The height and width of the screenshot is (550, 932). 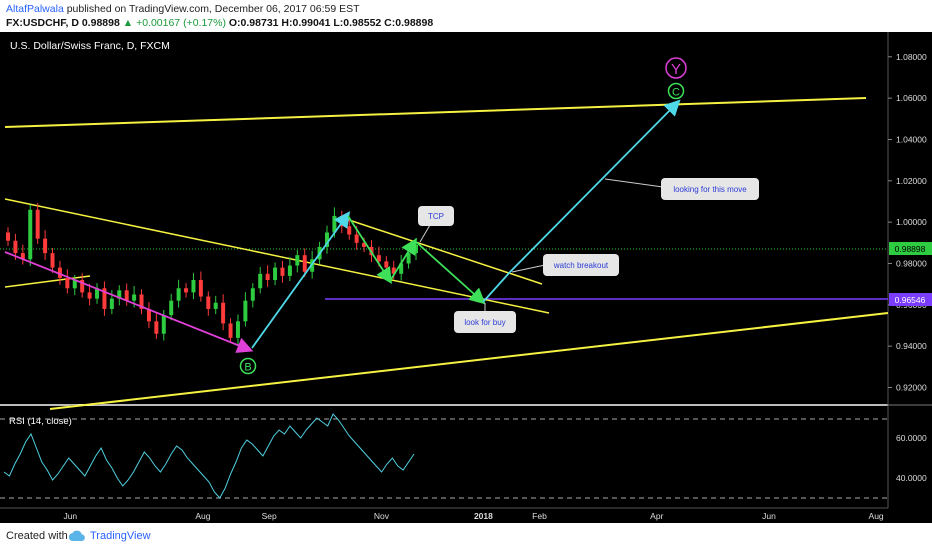 I want to click on symbol-label: FX:USDCHF, D, so click(x=42, y=23).